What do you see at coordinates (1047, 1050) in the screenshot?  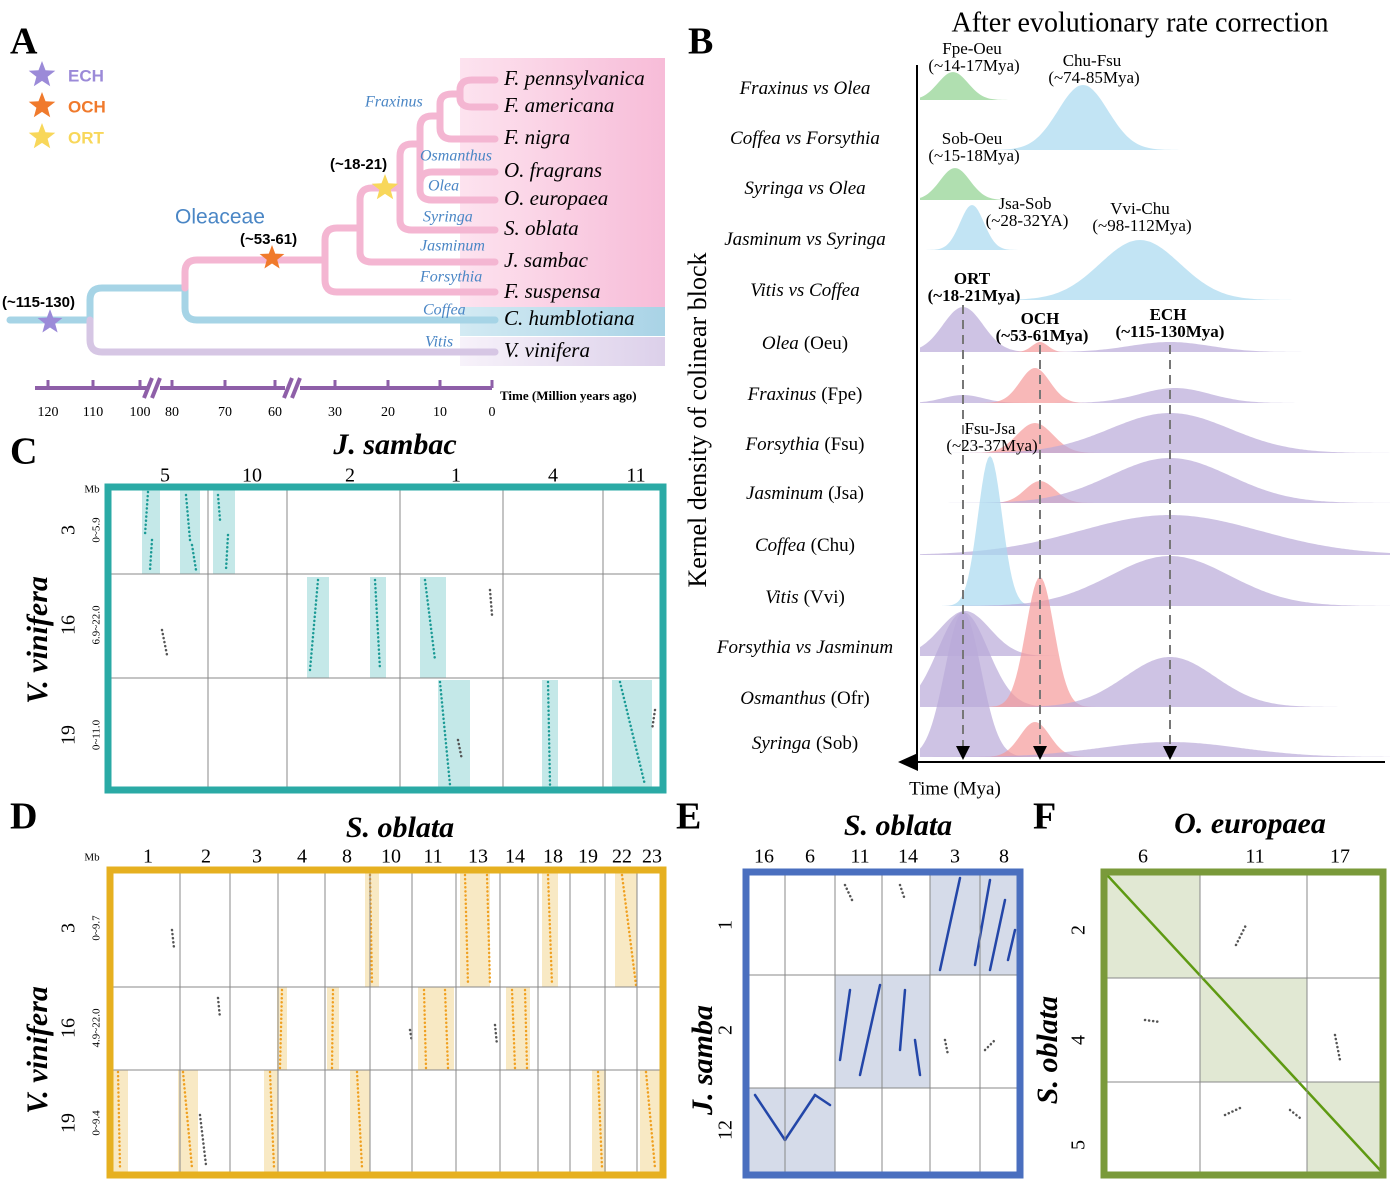 I see `y-axis-label: S. oblata` at bounding box center [1047, 1050].